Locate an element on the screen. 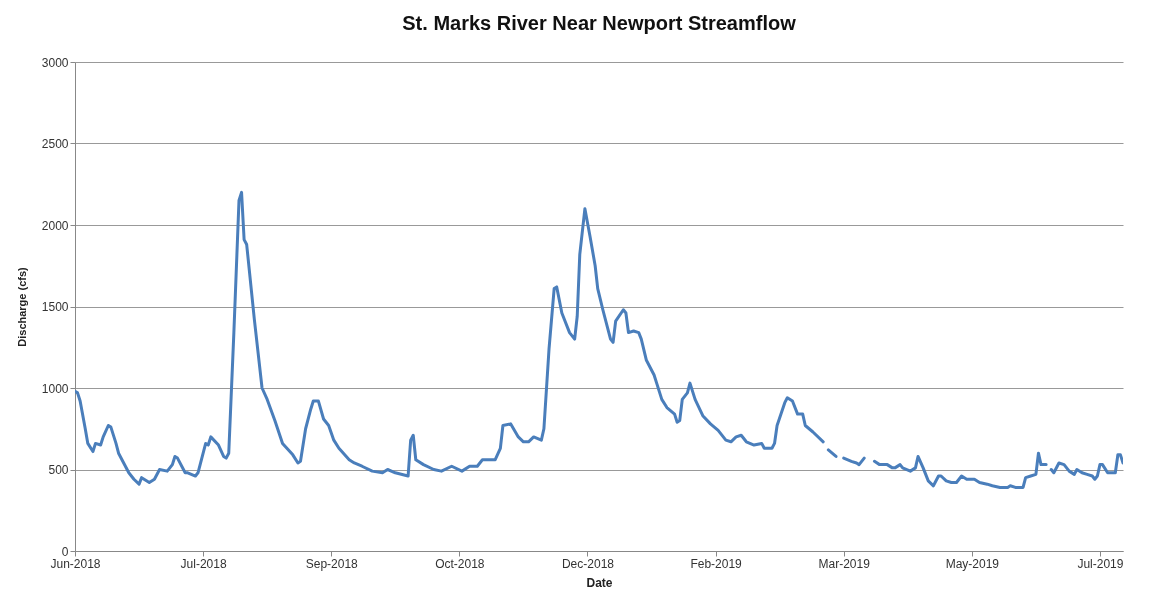  x-tick-label: Oct-2018 is located at coordinates (460, 563).